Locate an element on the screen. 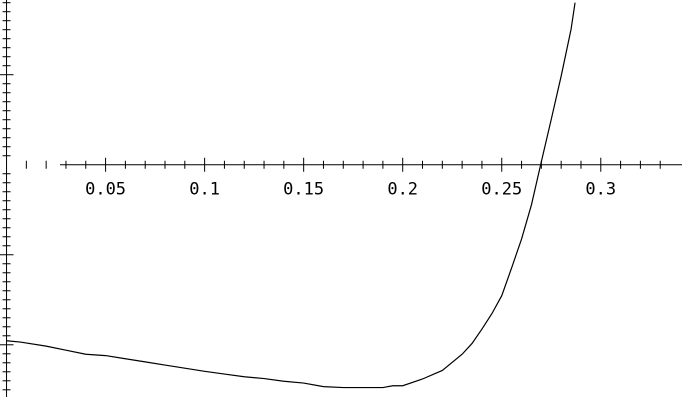 Image resolution: width=682 pixels, height=397 pixels. x-tick-label: 0.05 is located at coordinates (105, 190).